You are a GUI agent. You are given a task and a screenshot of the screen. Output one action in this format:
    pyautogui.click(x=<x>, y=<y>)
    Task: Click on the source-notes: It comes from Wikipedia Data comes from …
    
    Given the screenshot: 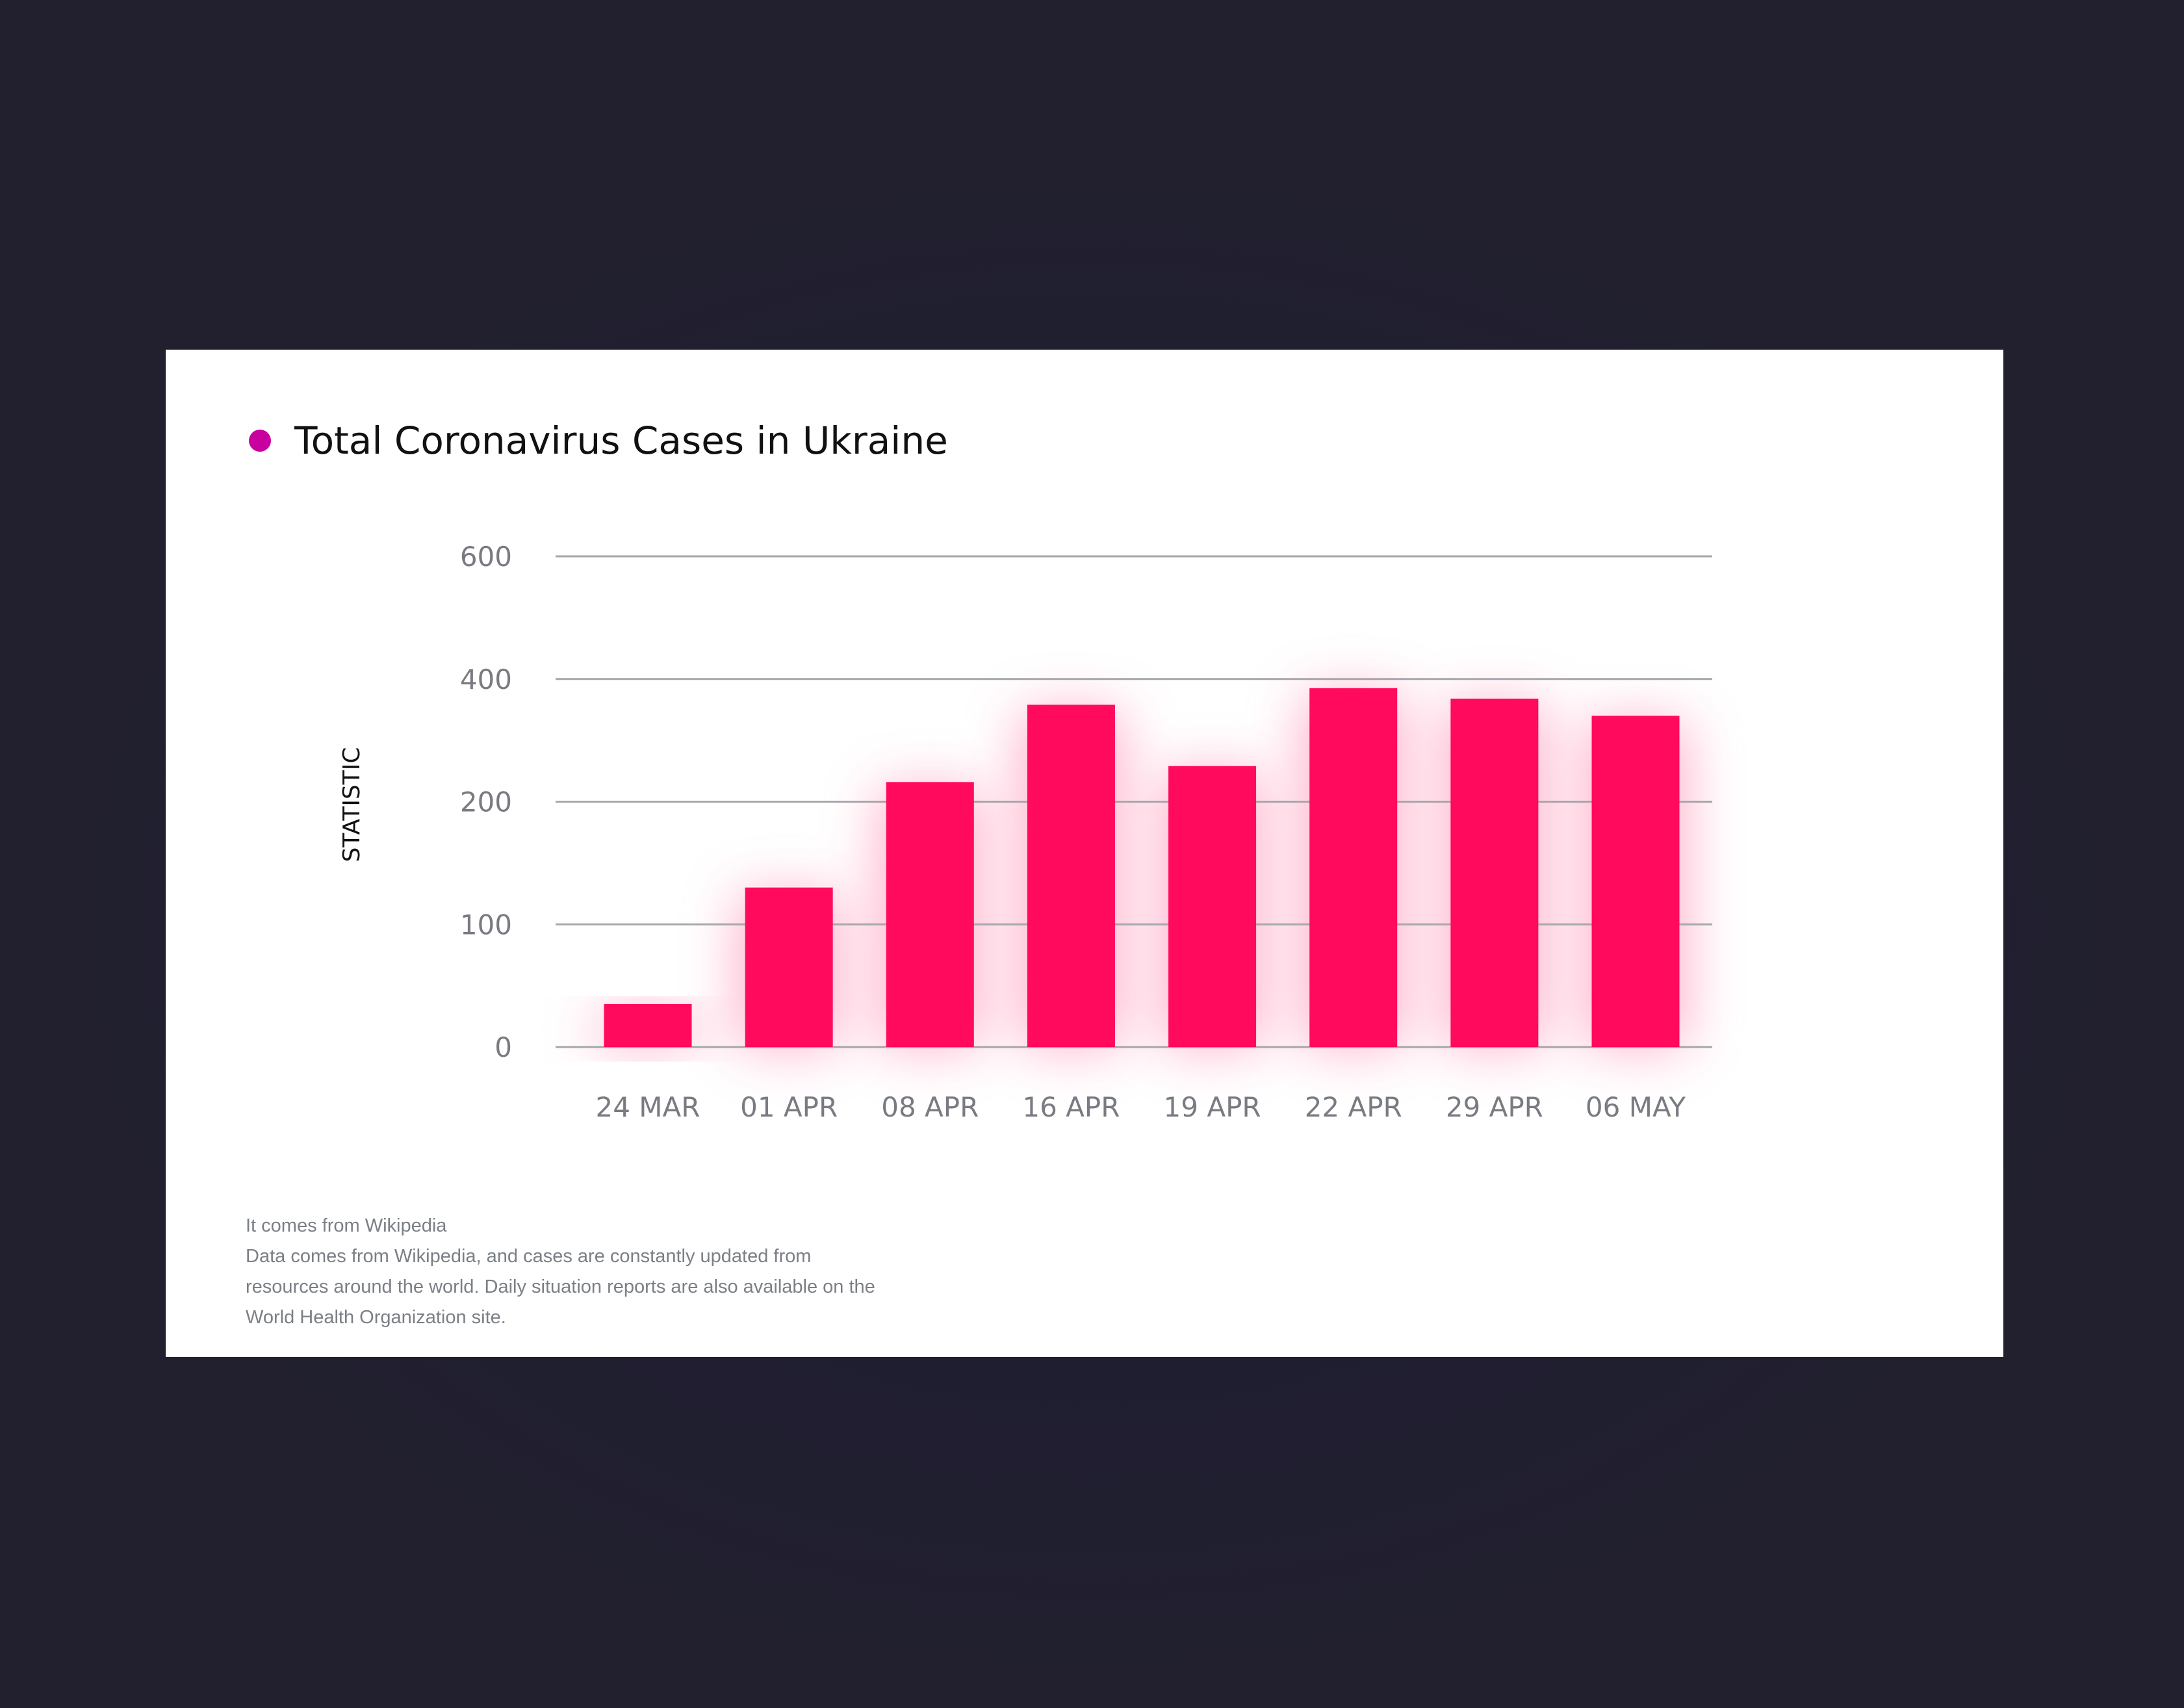 What is the action you would take?
    pyautogui.click(x=668, y=1272)
    